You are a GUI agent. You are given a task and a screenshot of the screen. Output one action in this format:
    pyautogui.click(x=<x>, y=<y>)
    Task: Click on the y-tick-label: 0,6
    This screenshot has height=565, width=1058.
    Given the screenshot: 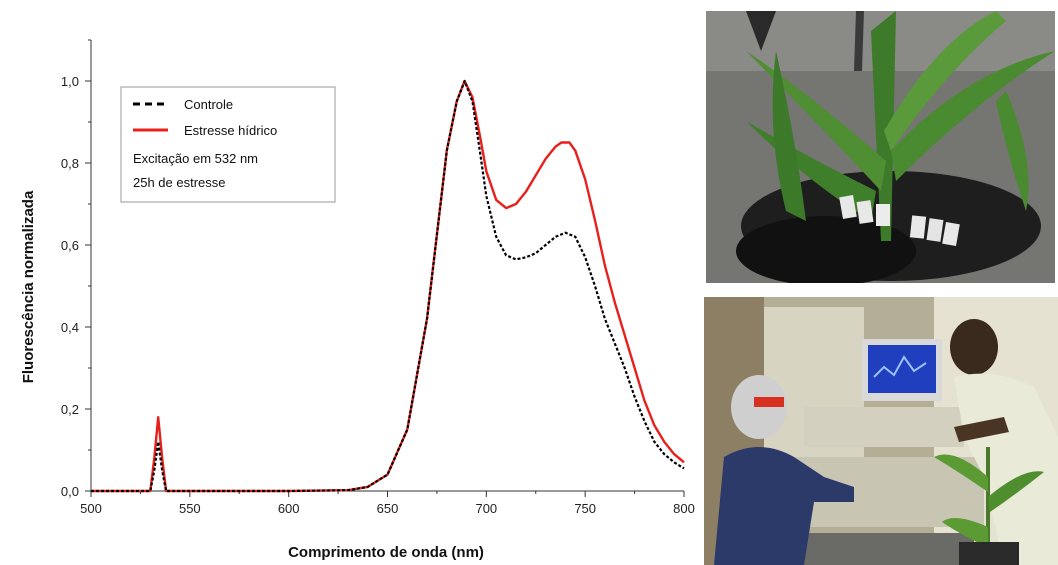 What is the action you would take?
    pyautogui.click(x=70, y=245)
    